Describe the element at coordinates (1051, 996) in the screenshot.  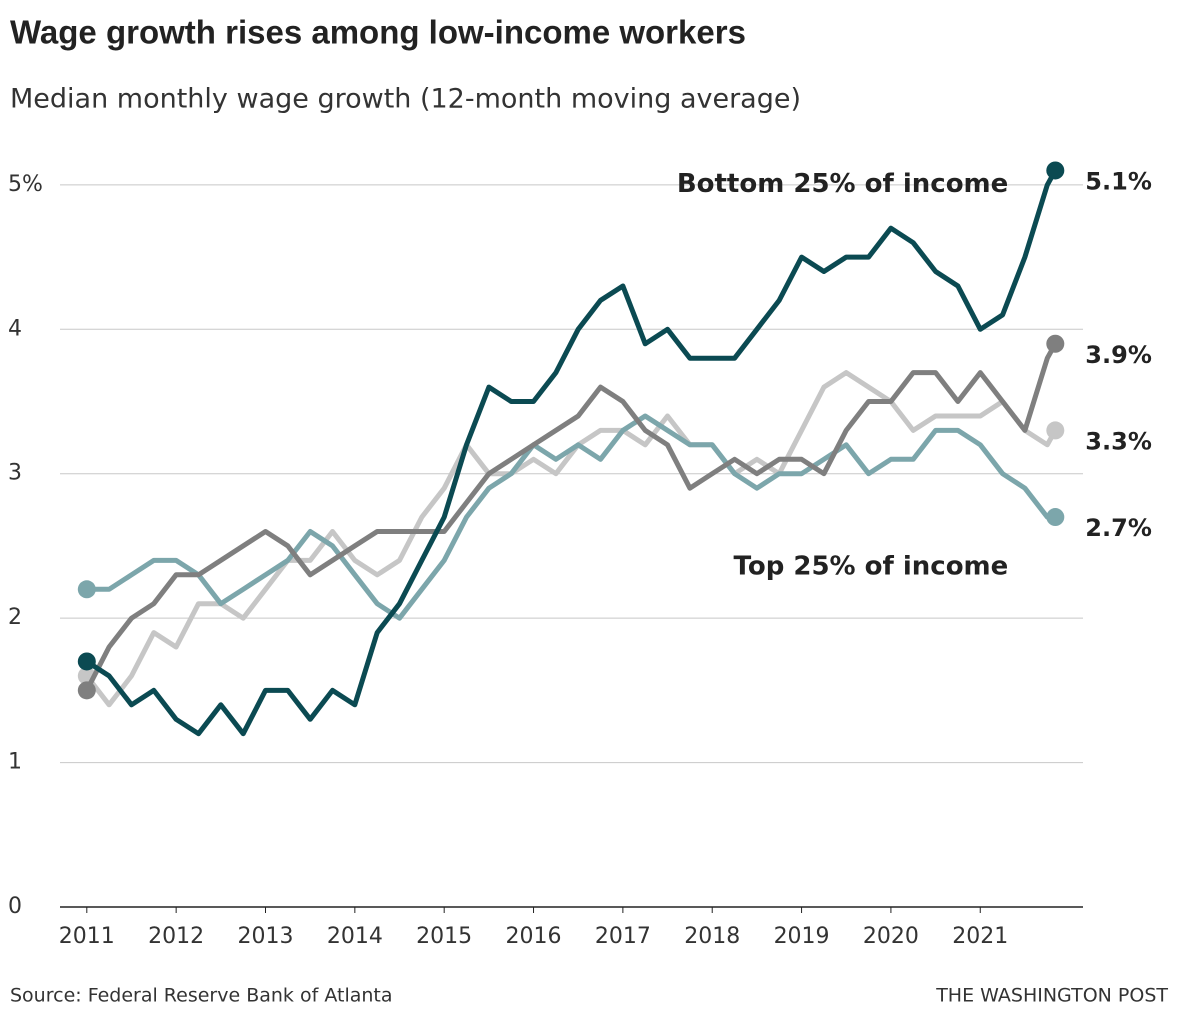
I see `credit: THE WASHINGTON POST` at that location.